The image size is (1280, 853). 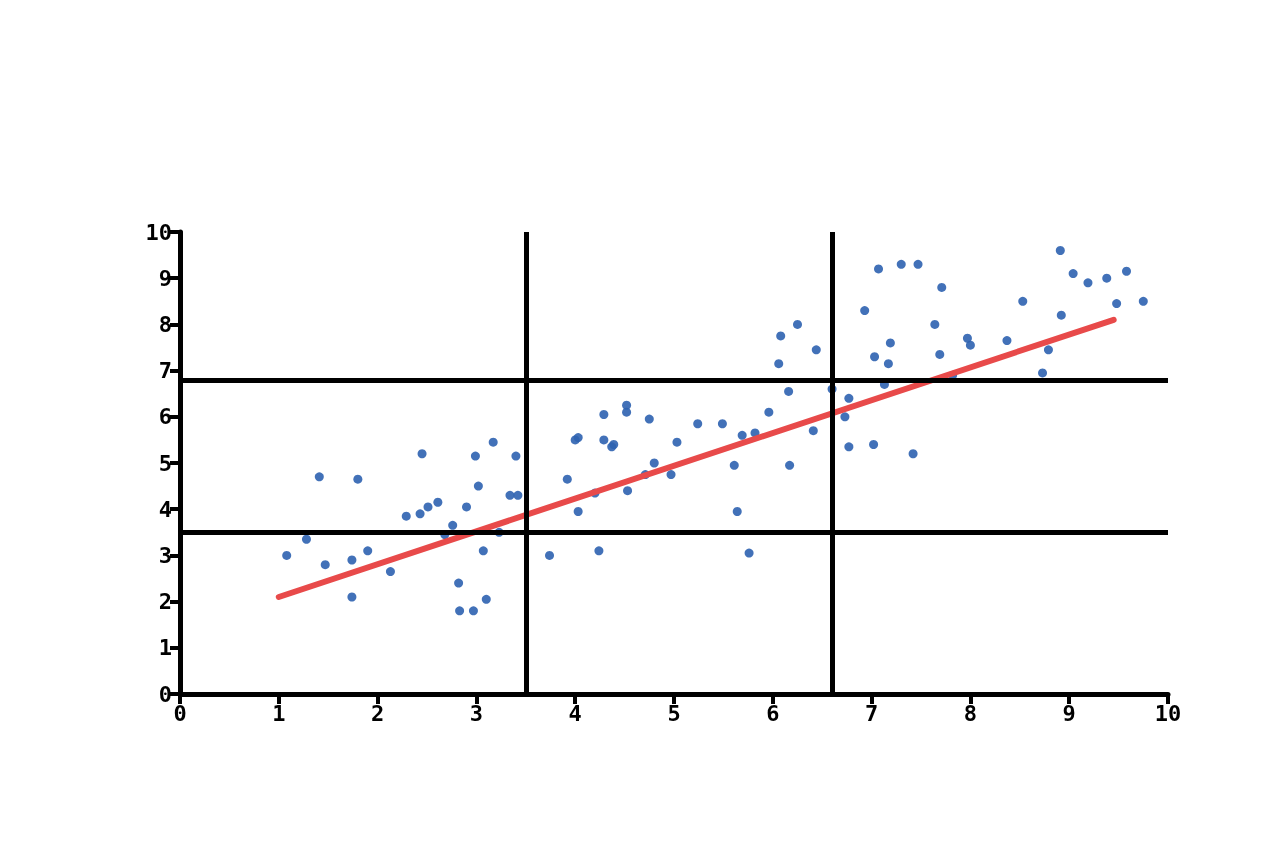 I want to click on x-tick-label: 3, so click(x=476, y=713).